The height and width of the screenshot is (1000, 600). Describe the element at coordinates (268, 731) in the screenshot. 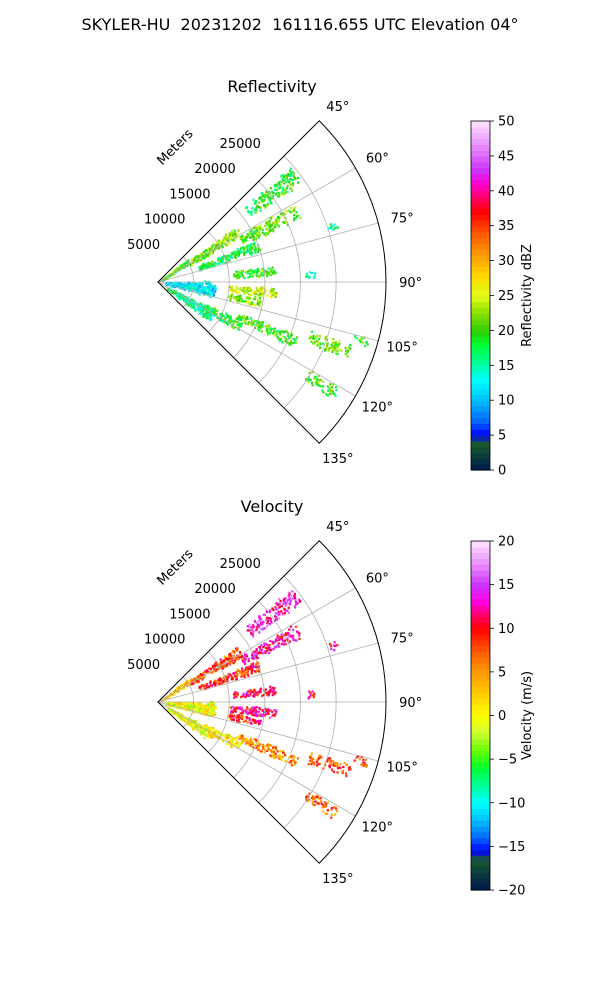

I see `grid-spoke` at that location.